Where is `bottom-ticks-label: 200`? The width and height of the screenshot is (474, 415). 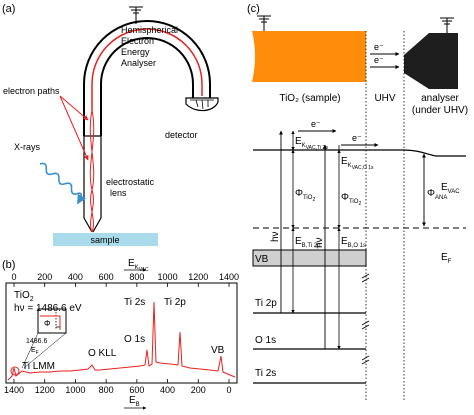 bottom-ticks-label: 200 is located at coordinates (198, 390).